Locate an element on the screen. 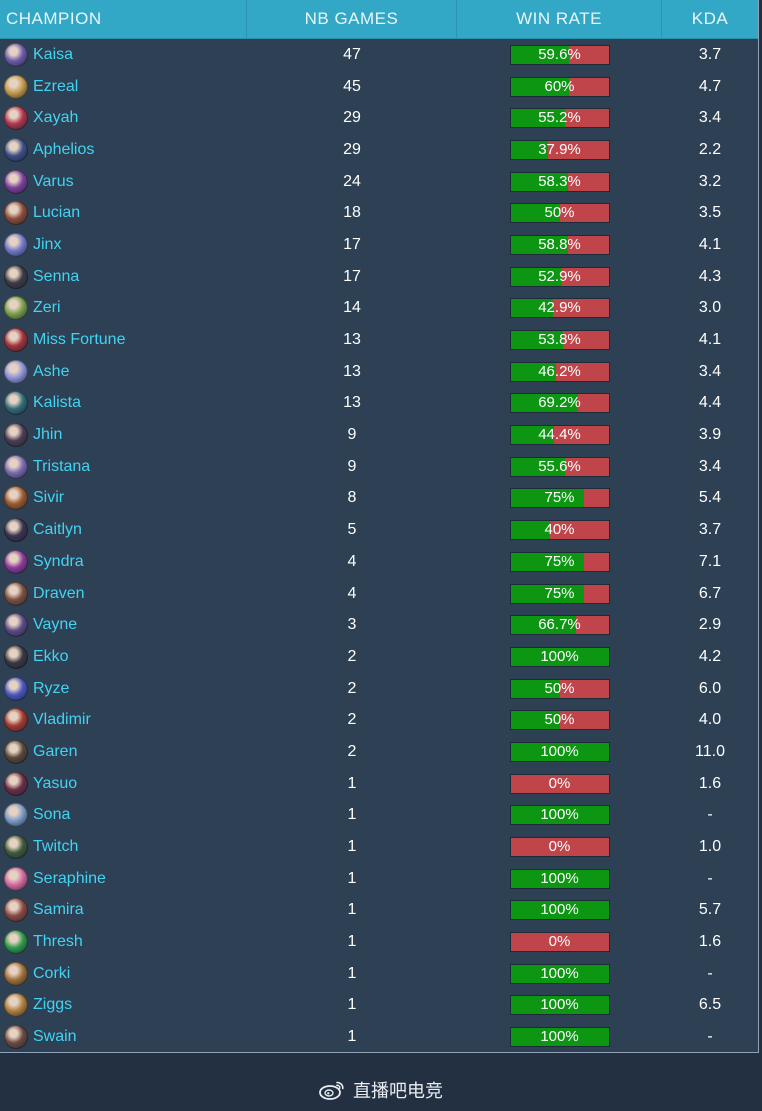 This screenshot has height=1111, width=762. champion-name: Vladimir is located at coordinates (62, 720).